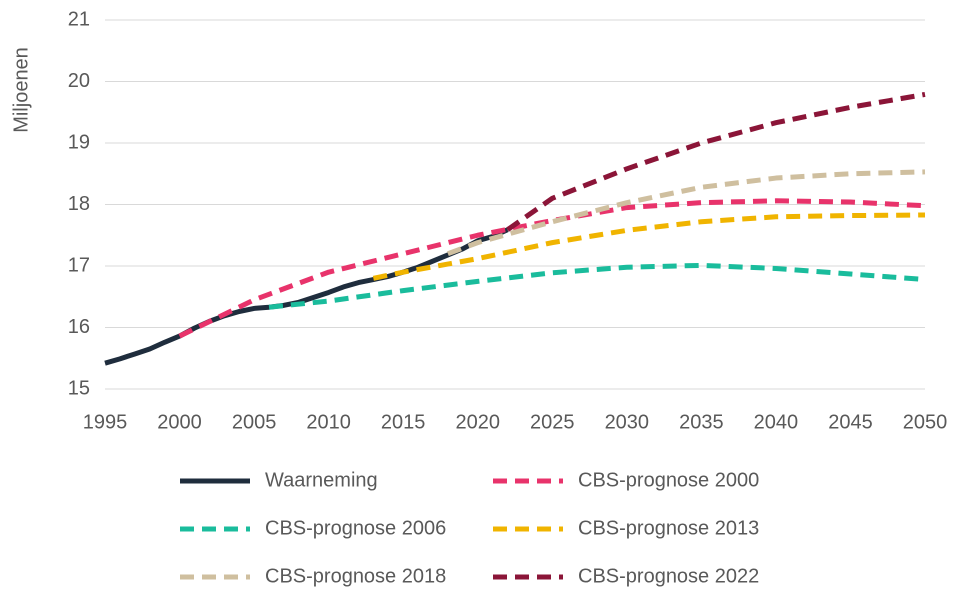  Describe the element at coordinates (79, 19) in the screenshot. I see `y-tick-label: 21` at that location.